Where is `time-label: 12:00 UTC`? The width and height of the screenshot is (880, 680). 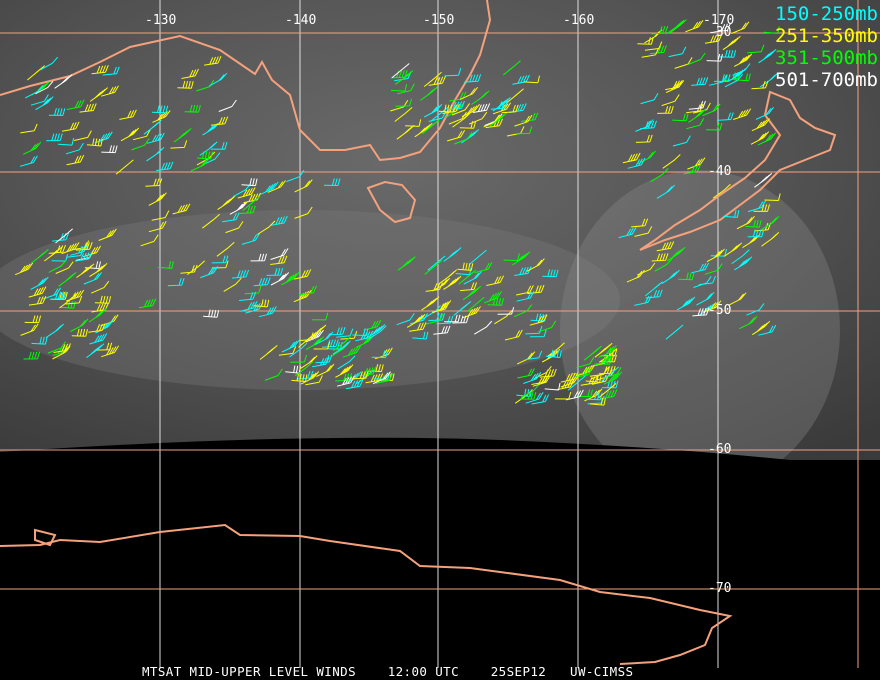 time-label: 12:00 UTC is located at coordinates (423, 671).